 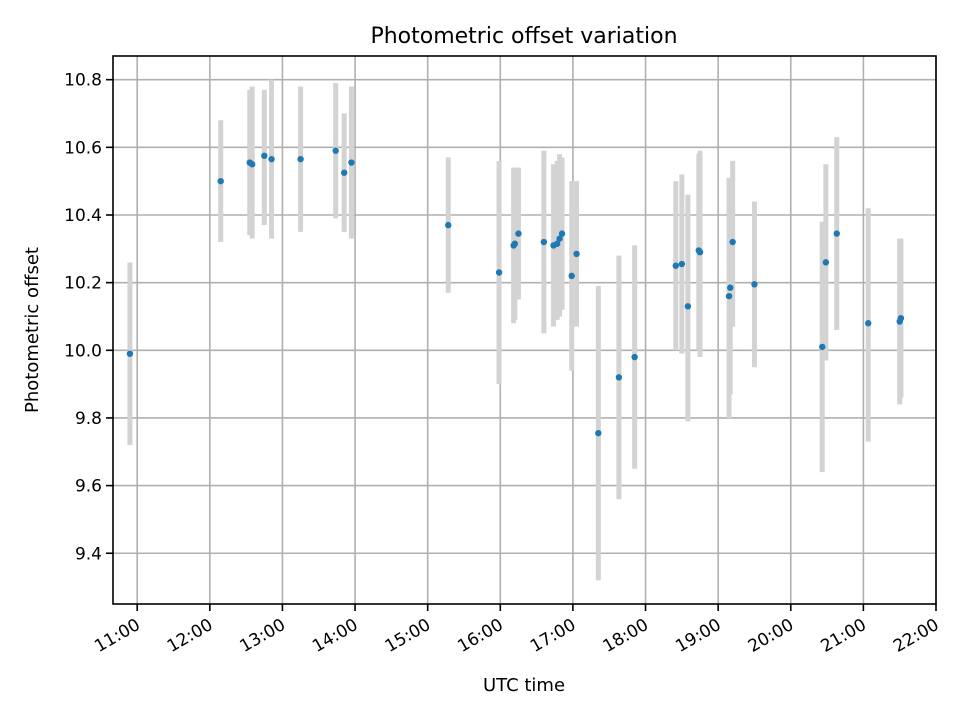 What do you see at coordinates (88, 317) in the screenshot?
I see `y-axis: 9.4 9.6 9.8 10.0 10.2 10.4 10.6 10.8` at bounding box center [88, 317].